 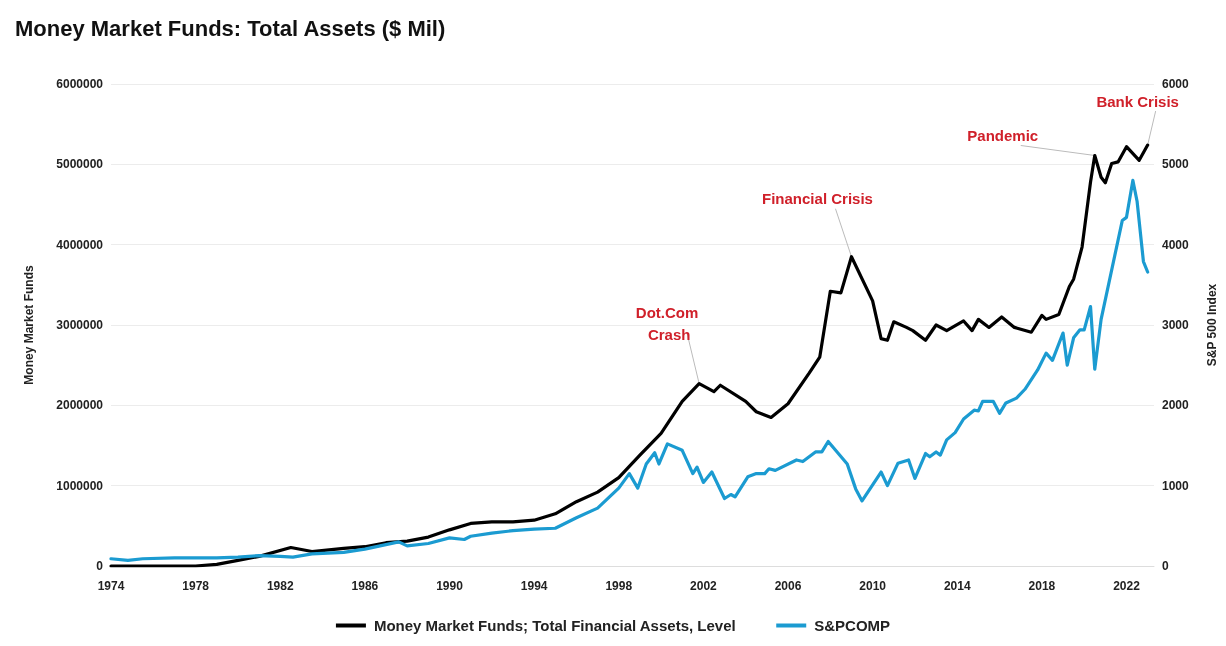 I want to click on legend-label: Money Market Funds; Total Financial Assets, Level, so click(x=554, y=625).